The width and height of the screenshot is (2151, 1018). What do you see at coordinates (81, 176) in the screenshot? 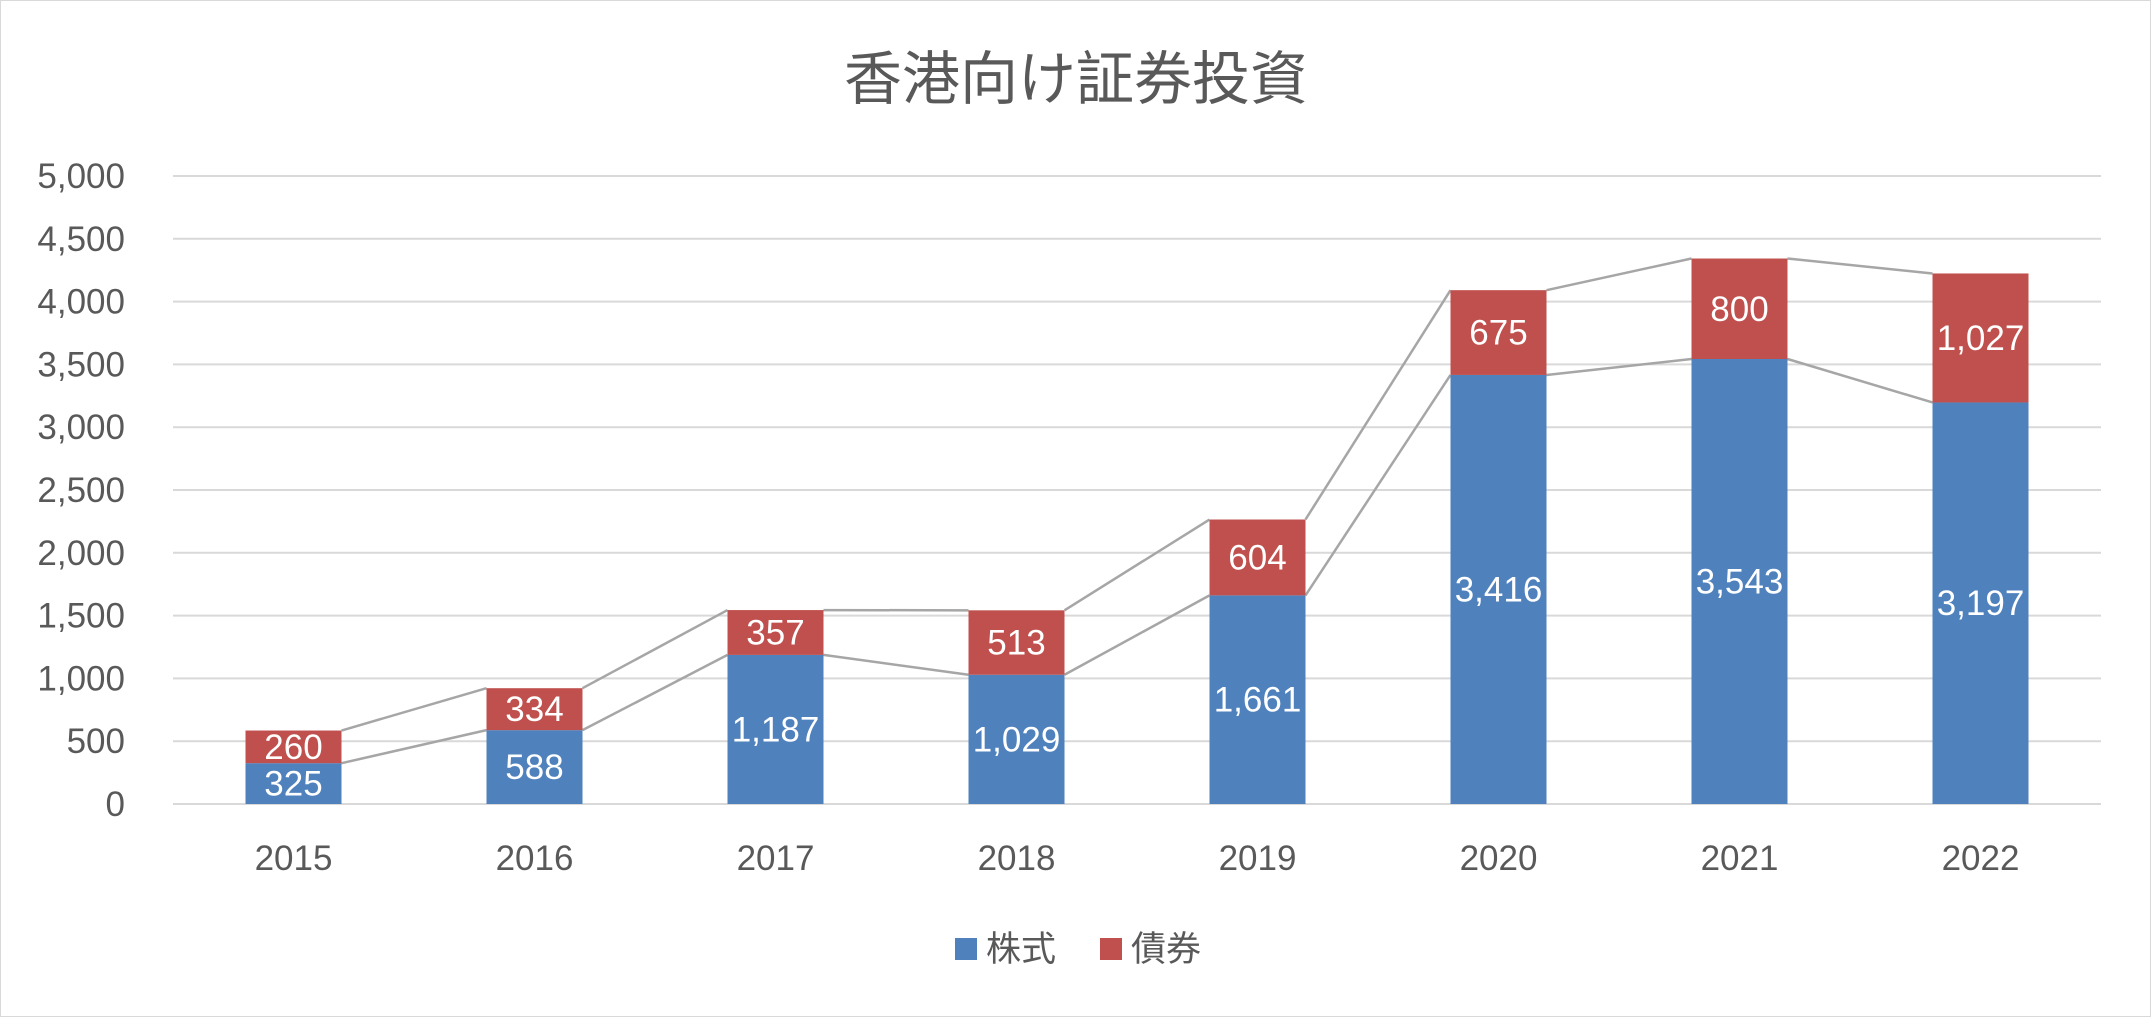
I see `y-tick-label: 5,000` at bounding box center [81, 176].